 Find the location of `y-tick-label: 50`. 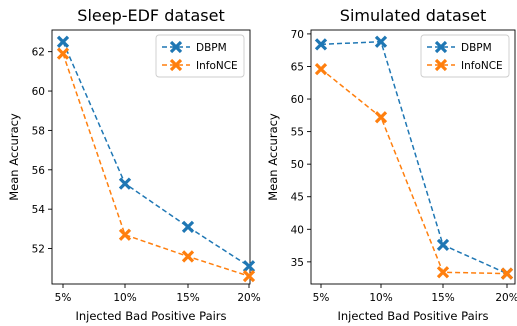

y-tick-label: 50 is located at coordinates (297, 165).